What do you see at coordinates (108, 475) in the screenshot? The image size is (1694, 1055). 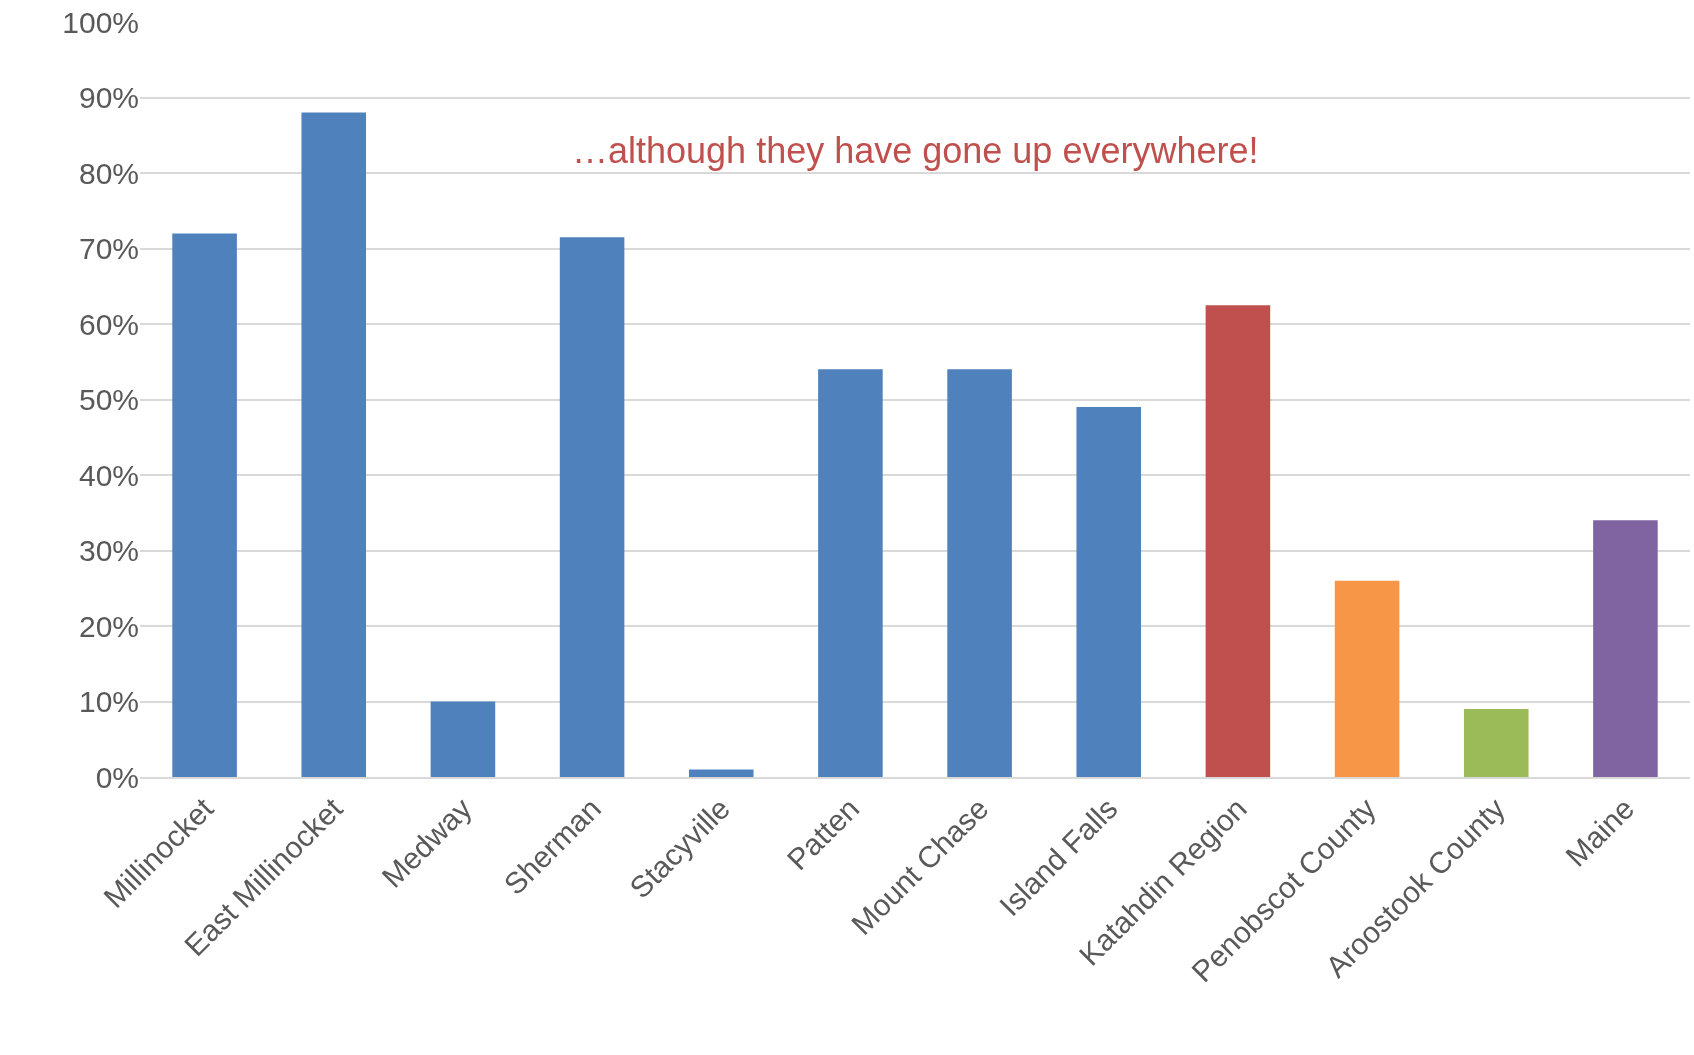 I see `y-tick-label: 40%` at bounding box center [108, 475].